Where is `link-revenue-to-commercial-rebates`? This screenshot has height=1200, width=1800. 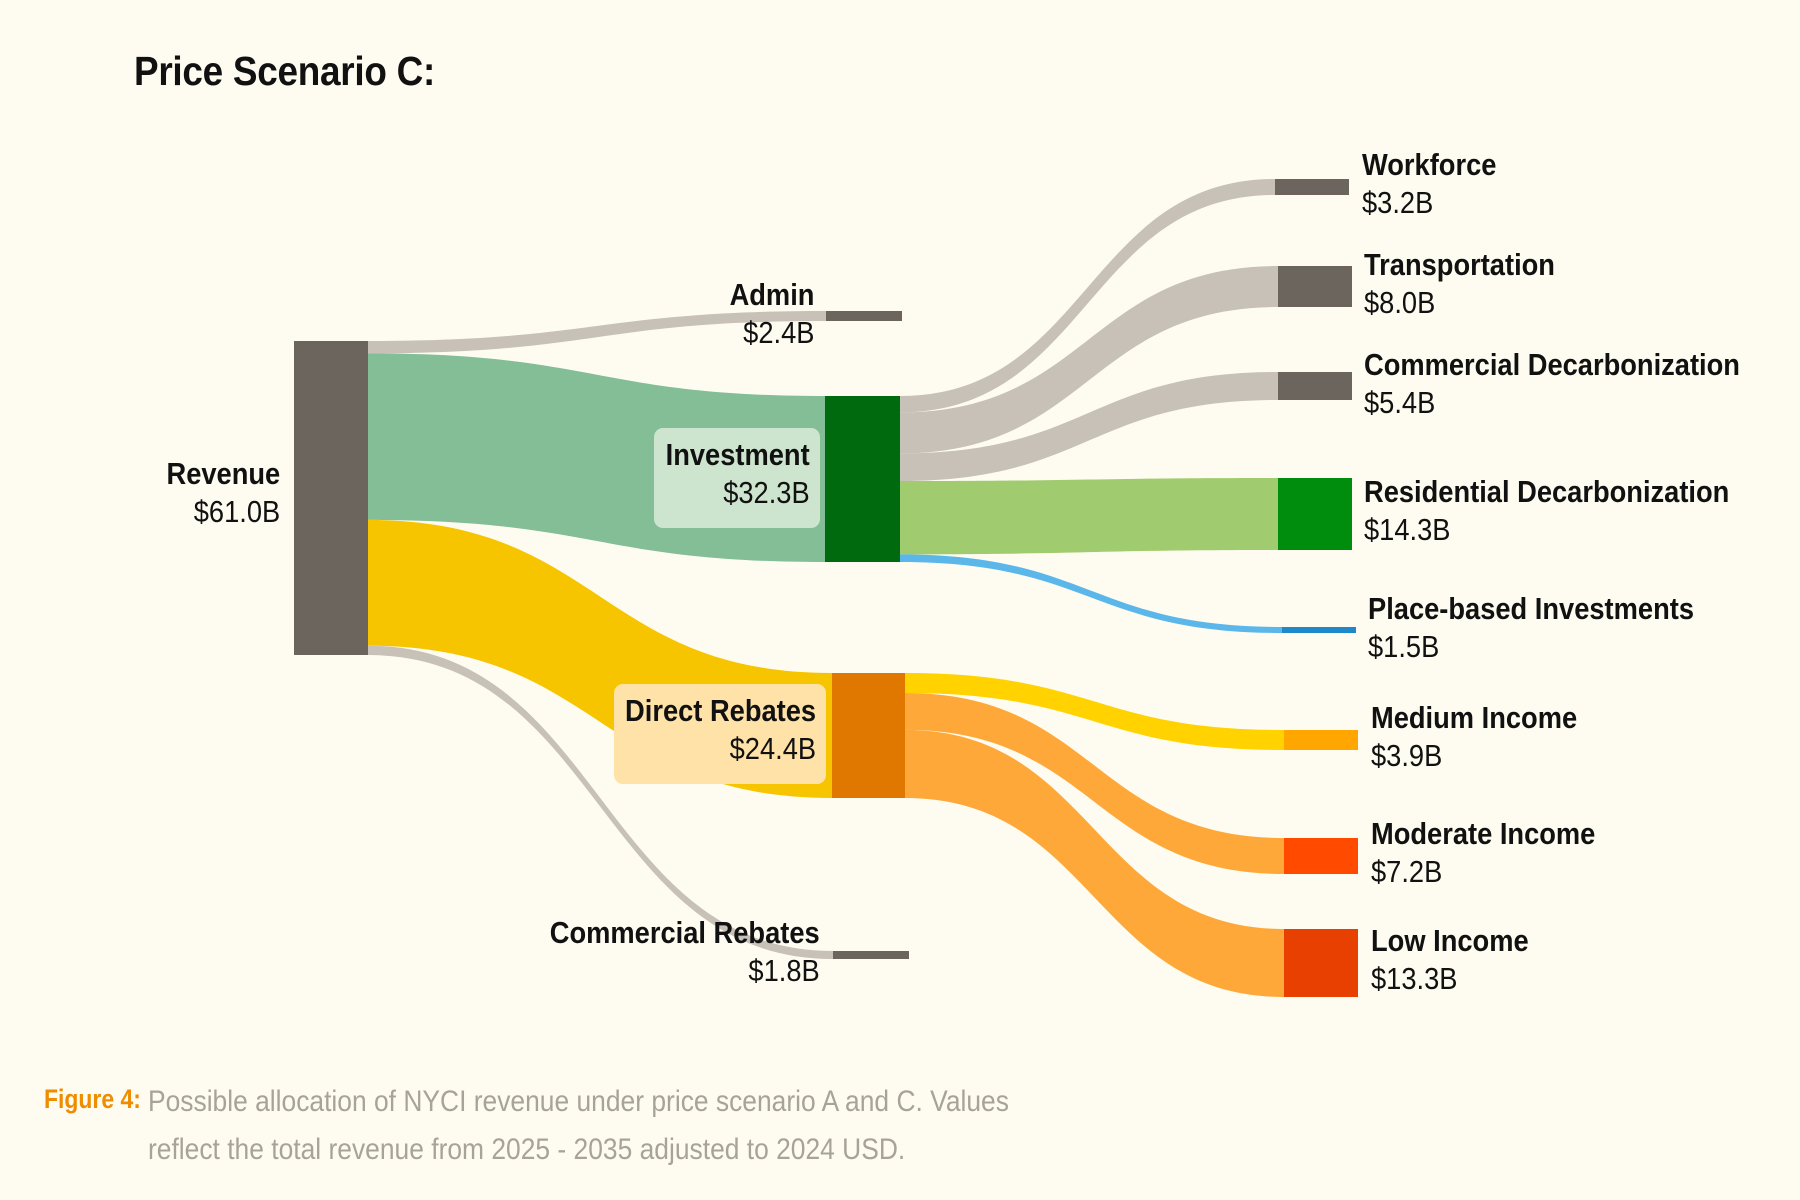
link-revenue-to-commercial-rebates is located at coordinates (600, 802).